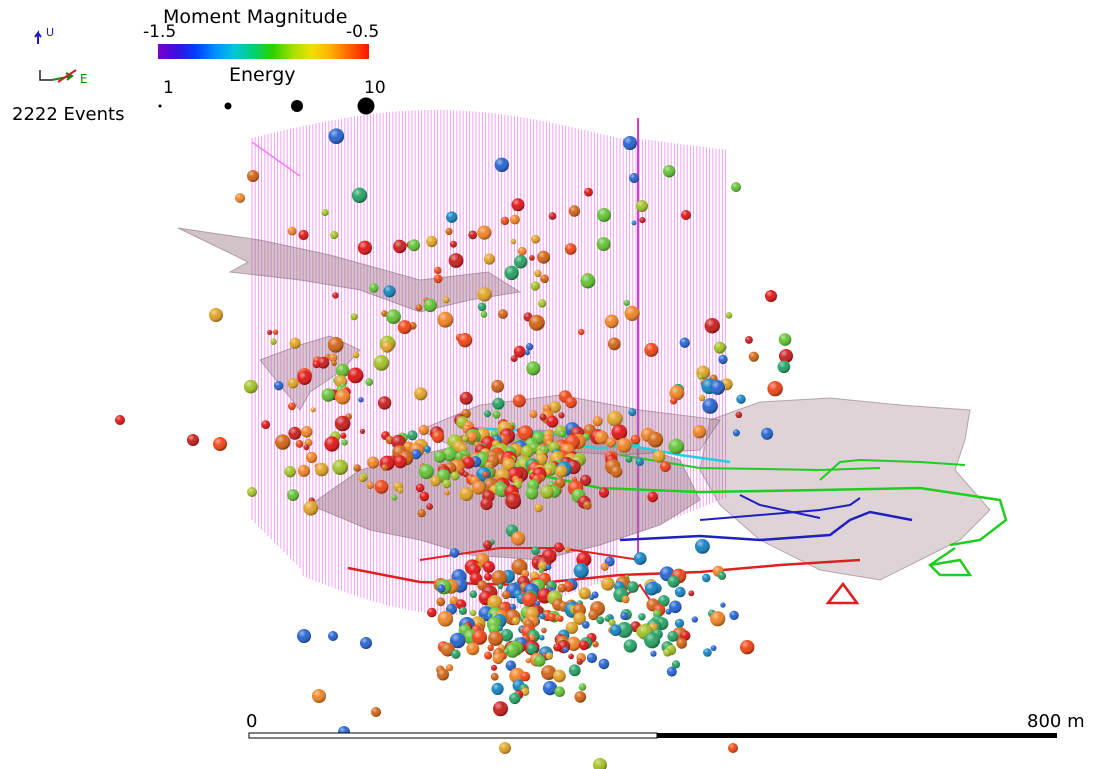 The width and height of the screenshot is (1094, 769). What do you see at coordinates (349, 270) in the screenshot?
I see `ore-surface` at bounding box center [349, 270].